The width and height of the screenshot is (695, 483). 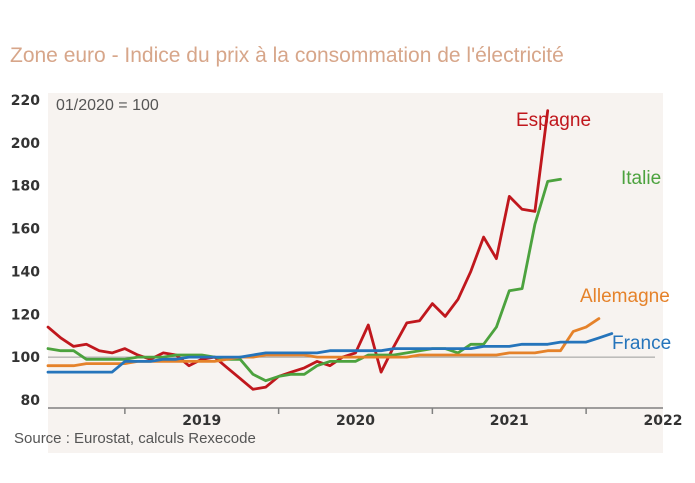 I want to click on series-label-espagne: Espagne, so click(x=553, y=120).